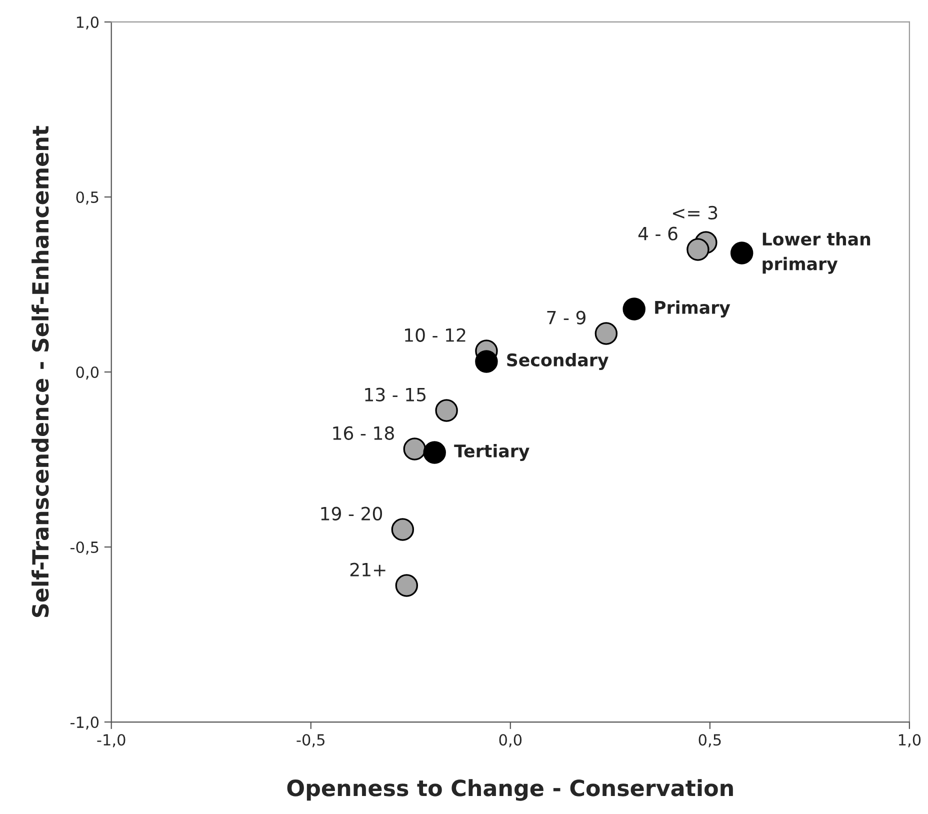  Describe the element at coordinates (492, 452) in the screenshot. I see `annotation: Tertiary` at that location.